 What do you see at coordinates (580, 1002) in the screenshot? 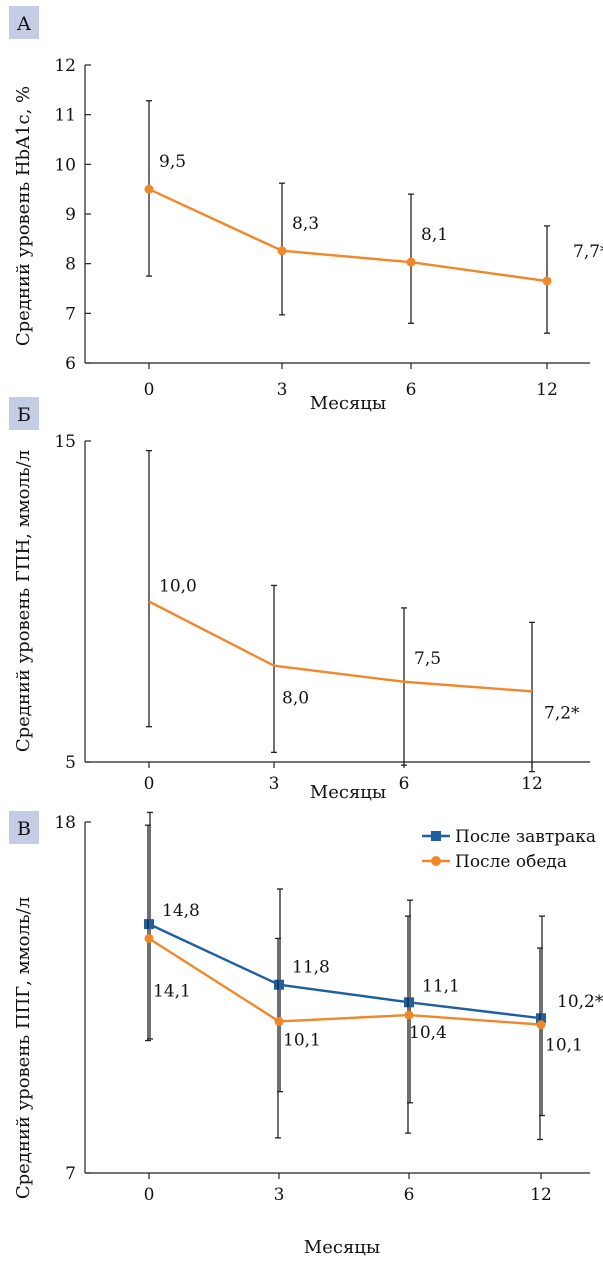
I see `data-label: 10,2*` at bounding box center [580, 1002].